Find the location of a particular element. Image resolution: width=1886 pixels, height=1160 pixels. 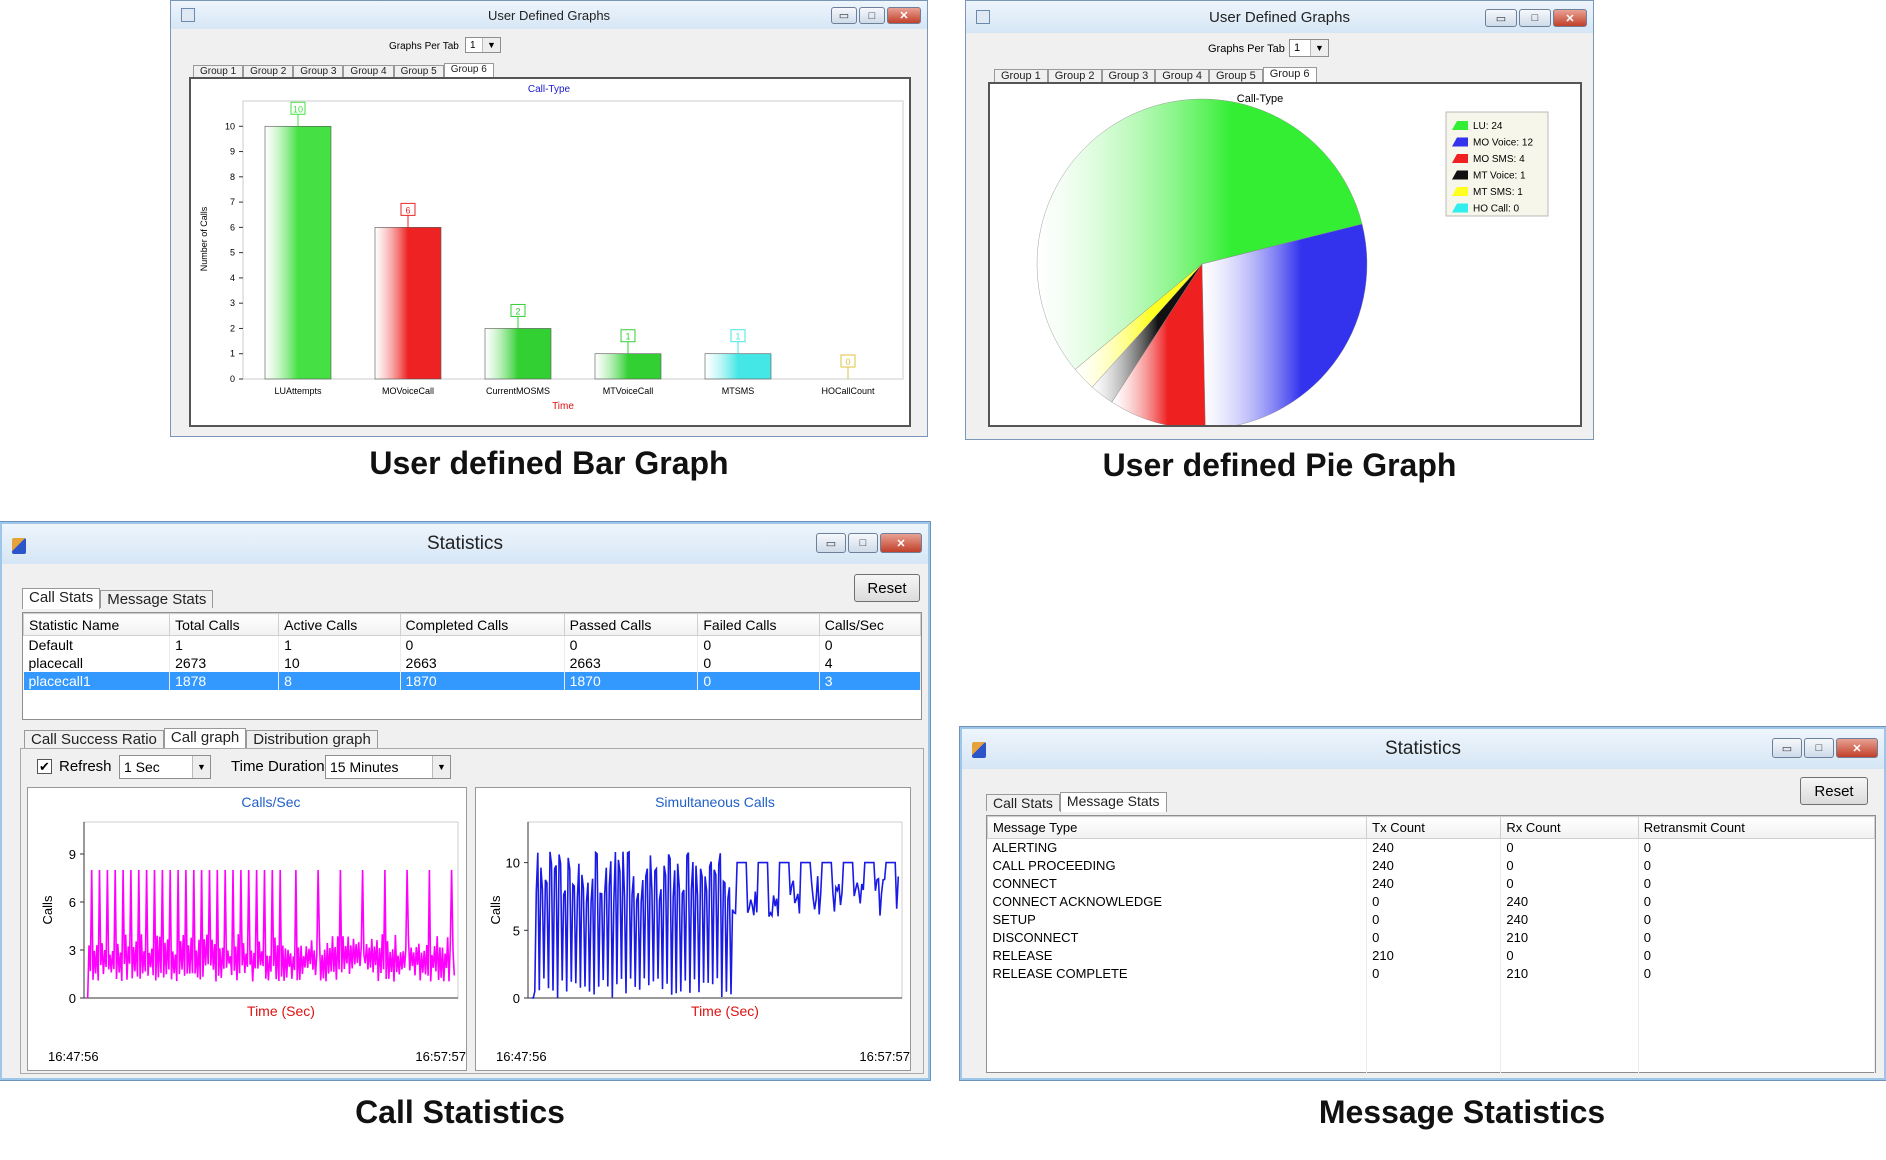

table-row: CONNECT ACKNOWLEDGE 0 240 0 is located at coordinates (1431, 901).